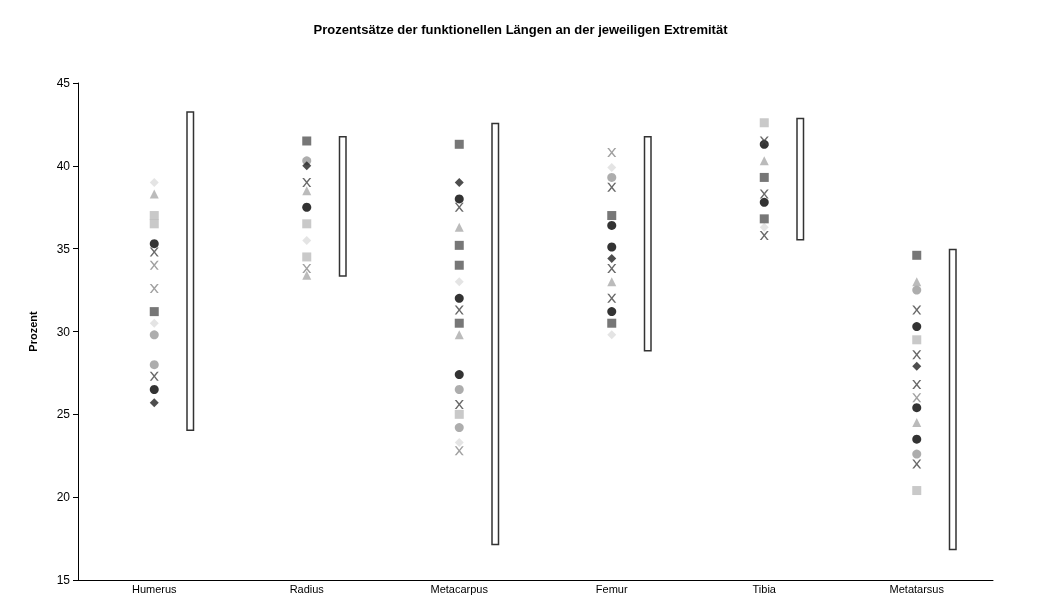 The image size is (1041, 616). Describe the element at coordinates (63, 248) in the screenshot. I see `y-tick-label: 35` at that location.